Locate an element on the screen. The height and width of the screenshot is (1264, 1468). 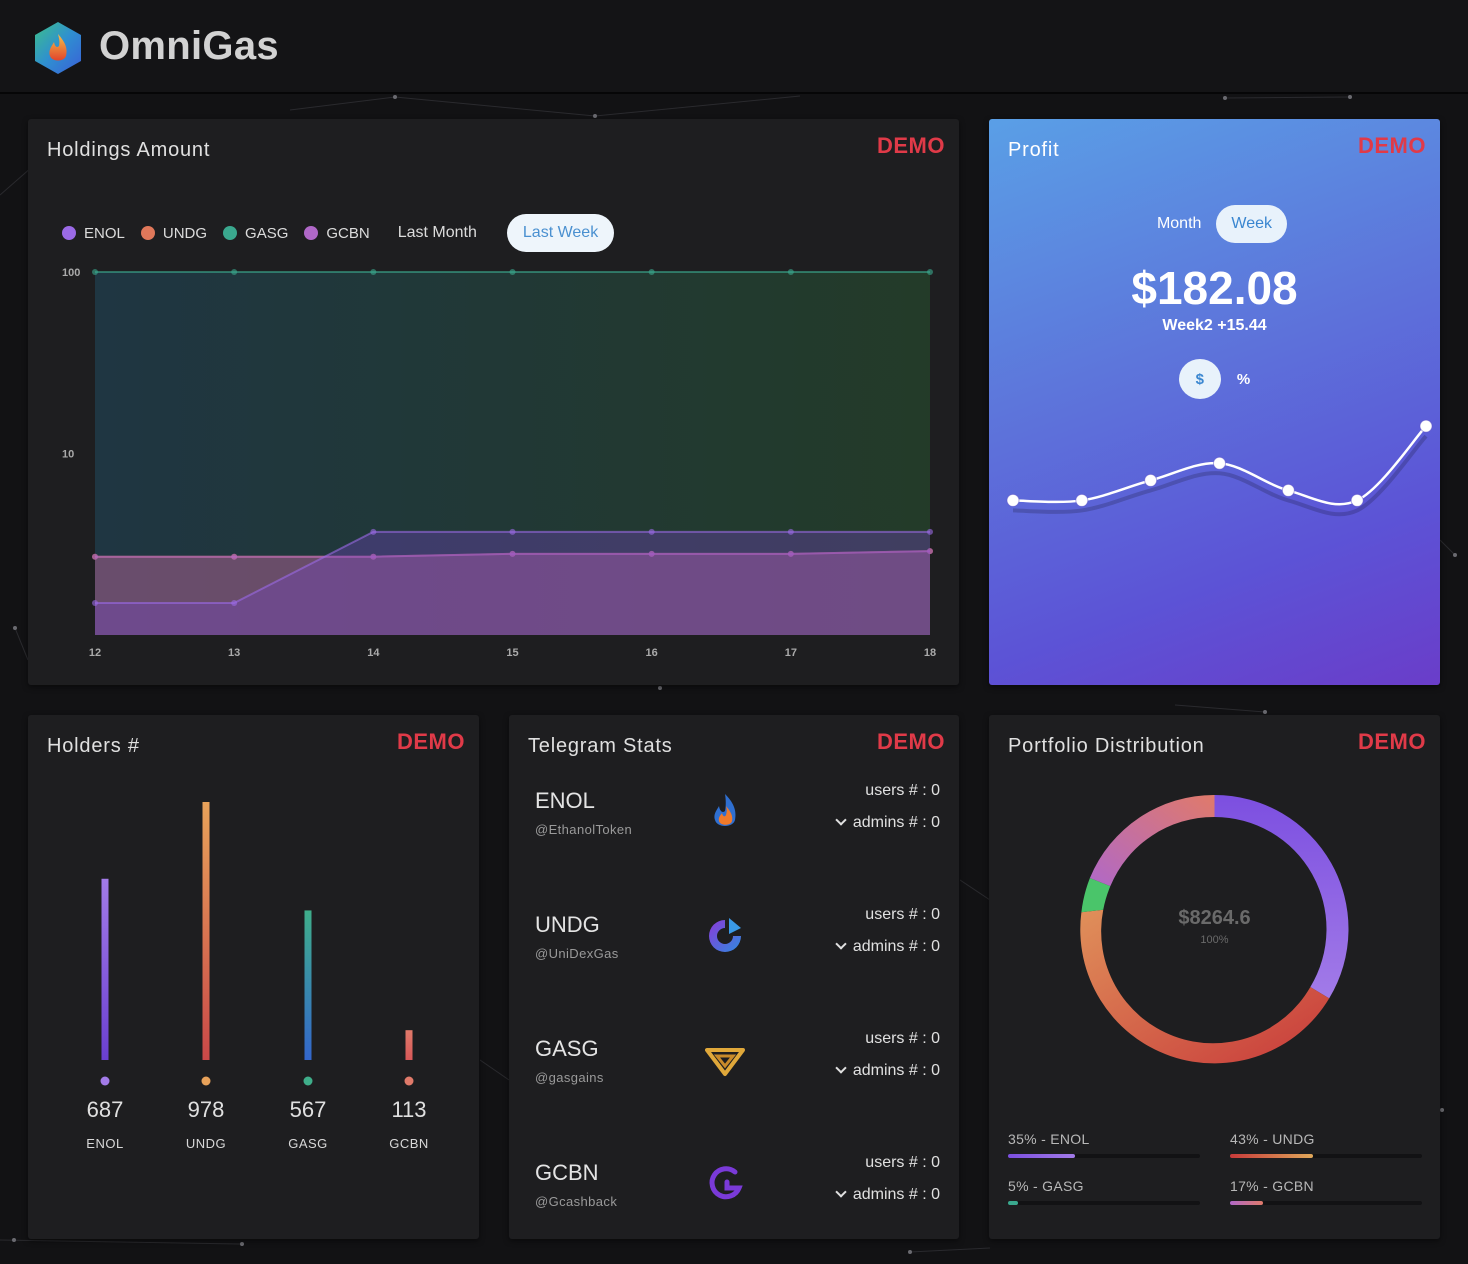
brand-name: OmniGas is located at coordinates (189, 46).